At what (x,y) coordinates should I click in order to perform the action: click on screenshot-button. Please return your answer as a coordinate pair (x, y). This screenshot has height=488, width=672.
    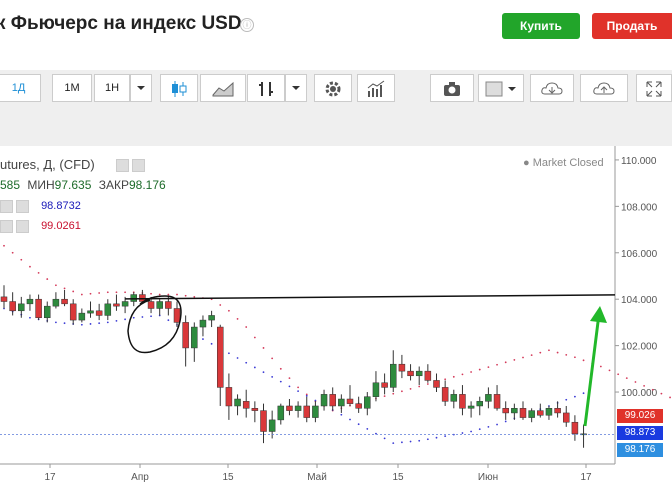
    Looking at the image, I should click on (452, 88).